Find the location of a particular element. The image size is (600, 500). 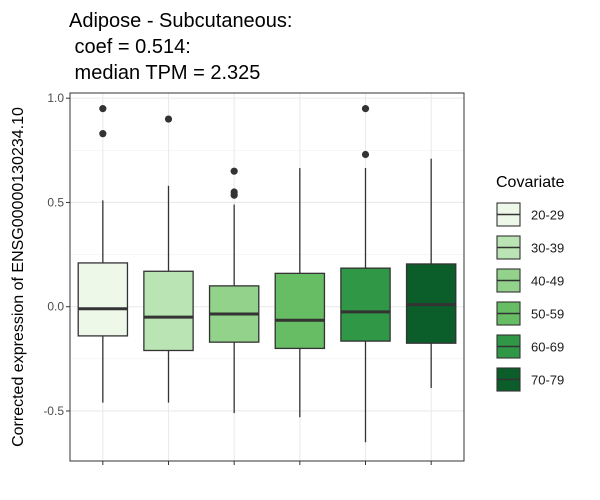

y-tick-label: 0.5 is located at coordinates (55, 202).